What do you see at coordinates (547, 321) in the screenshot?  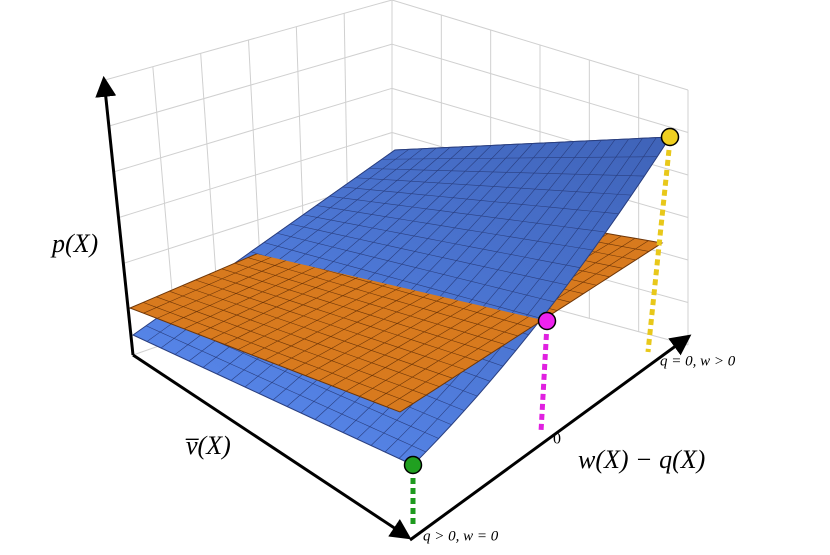 I see `magenta-point` at bounding box center [547, 321].